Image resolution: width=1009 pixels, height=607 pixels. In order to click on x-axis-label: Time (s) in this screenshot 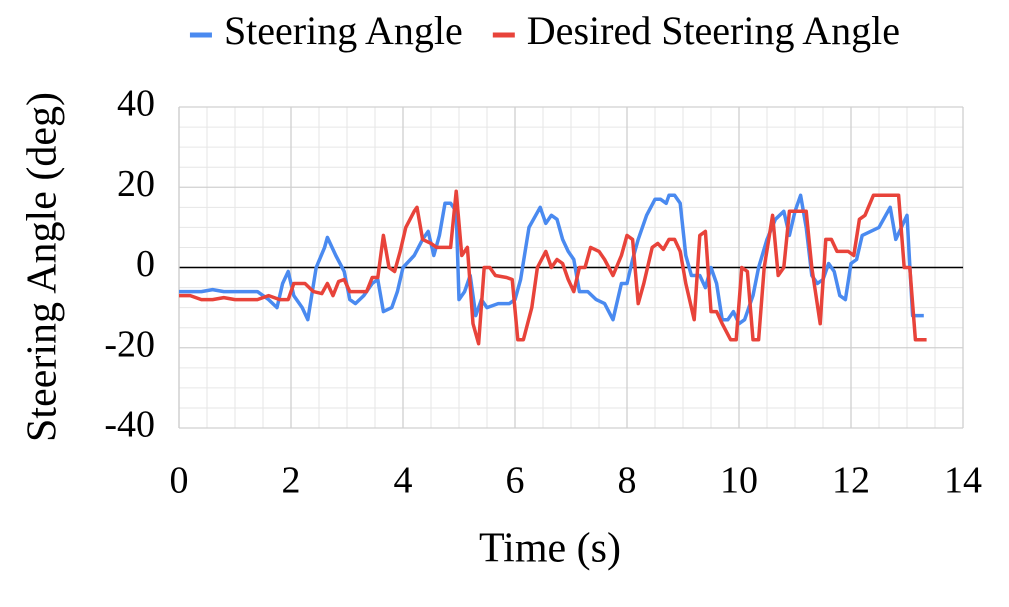, I will do `click(550, 549)`.